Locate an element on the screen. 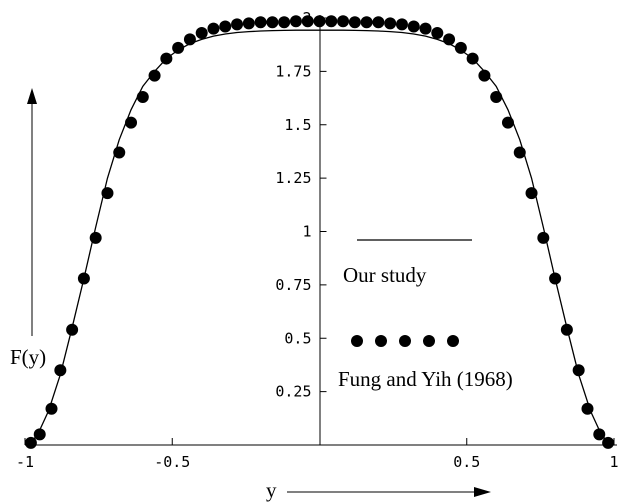 This screenshot has width=629, height=504. x-tick-label: -1 is located at coordinates (25, 462).